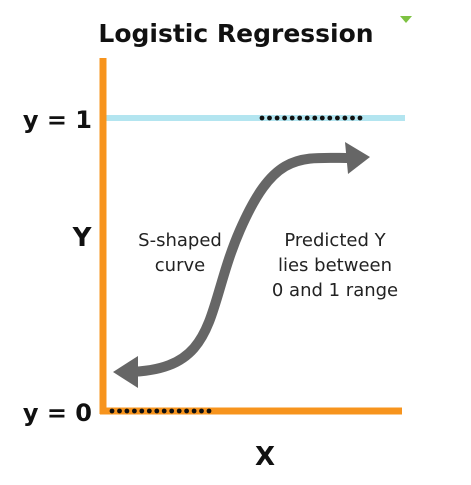  I want to click on corner-marker-icon, so click(406, 19).